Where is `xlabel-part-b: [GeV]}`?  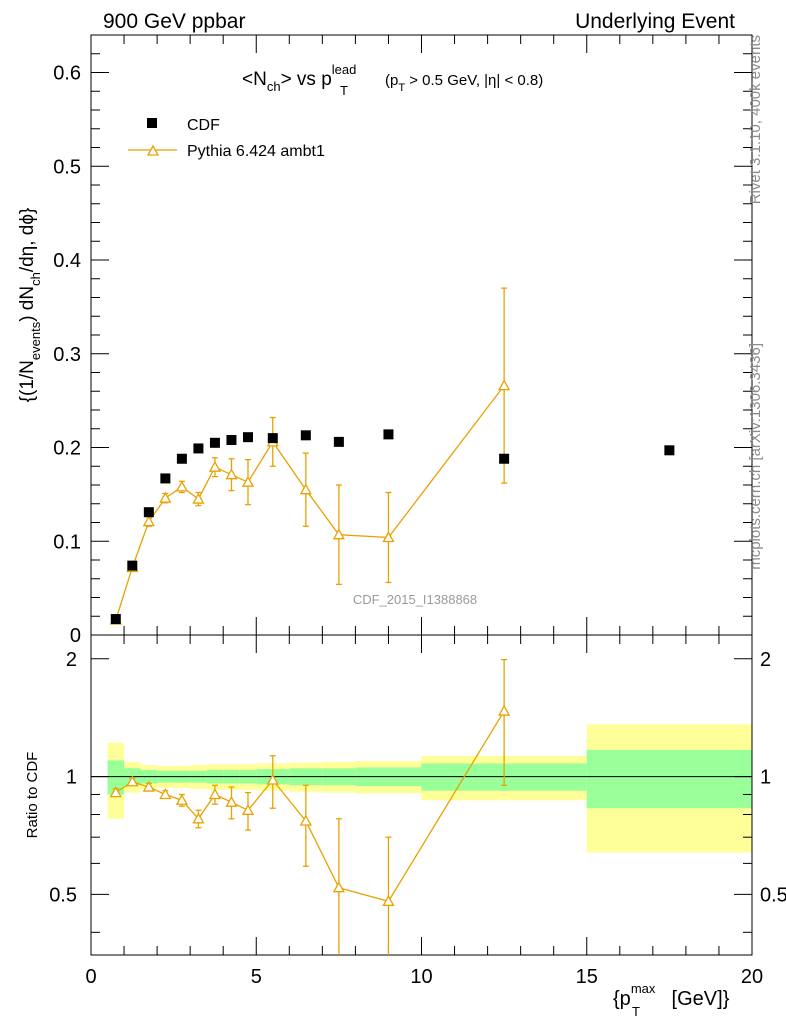 xlabel-part-b: [GeV]} is located at coordinates (698, 999).